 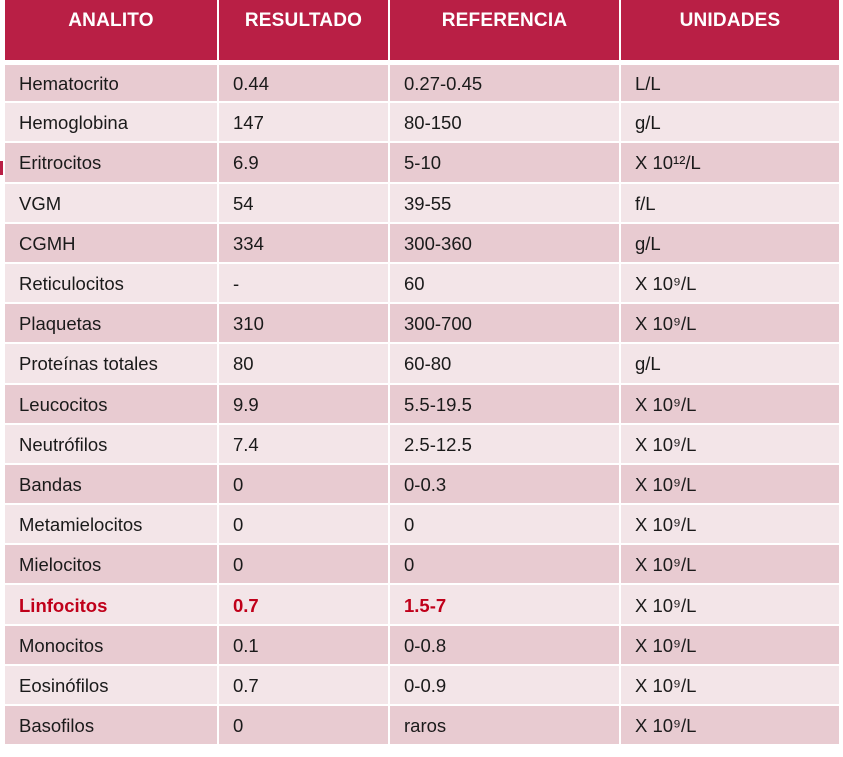 What do you see at coordinates (111, 323) in the screenshot?
I see `analito-cell: Plaquetas` at bounding box center [111, 323].